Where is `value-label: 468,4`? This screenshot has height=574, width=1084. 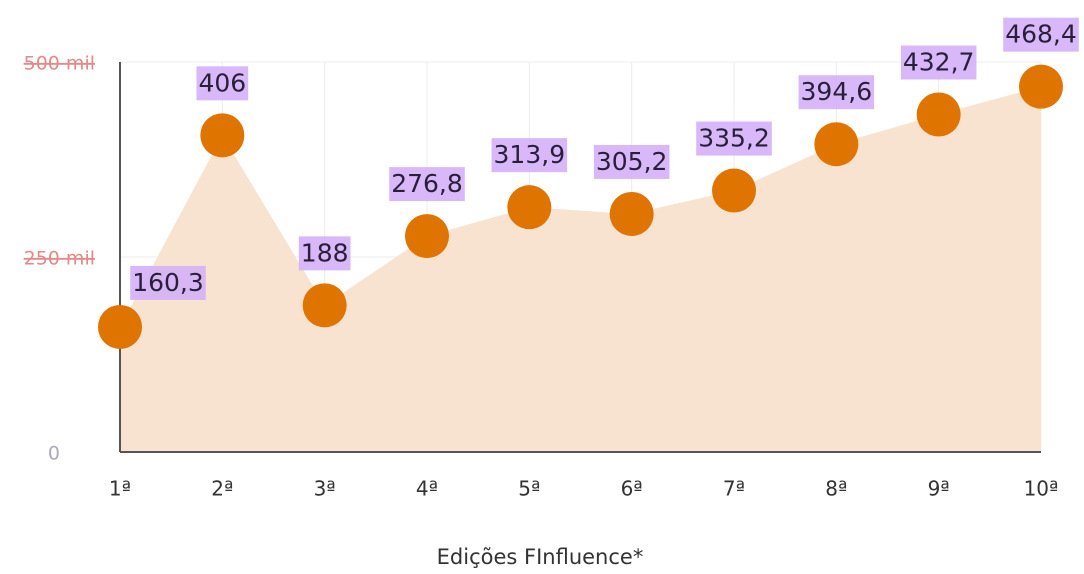 value-label: 468,4 is located at coordinates (1041, 34).